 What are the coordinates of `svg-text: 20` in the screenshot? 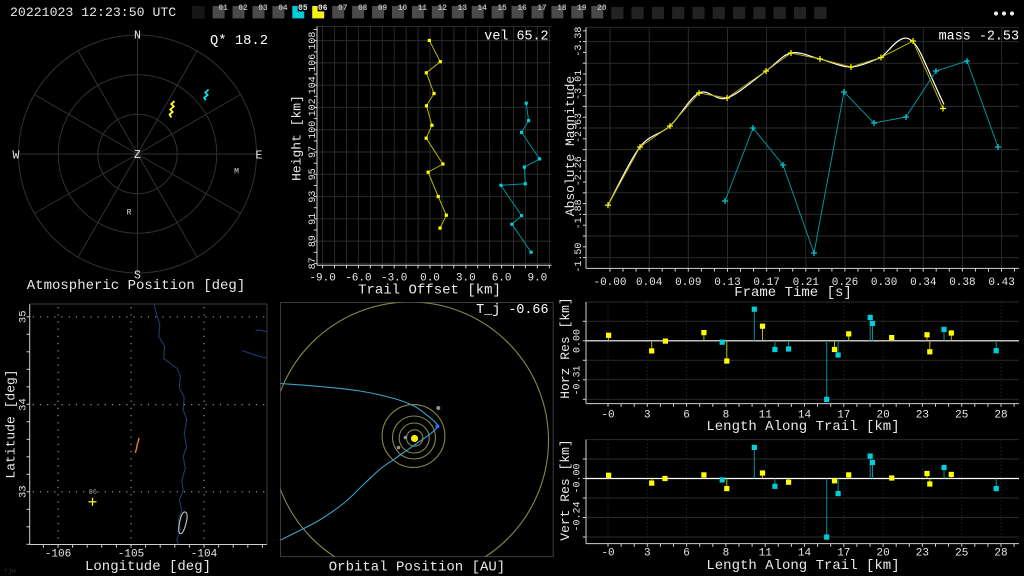 It's located at (602, 9).